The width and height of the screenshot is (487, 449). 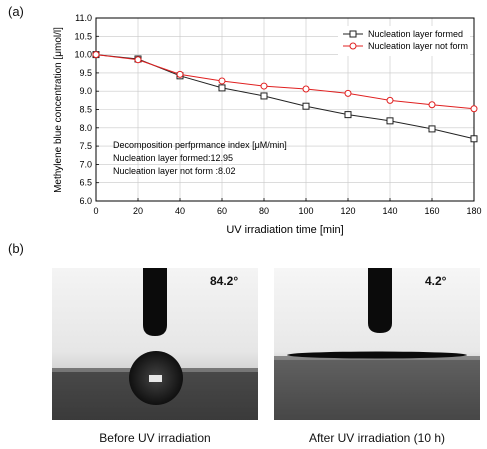 I want to click on x-tick-label: 160, so click(x=431, y=211).